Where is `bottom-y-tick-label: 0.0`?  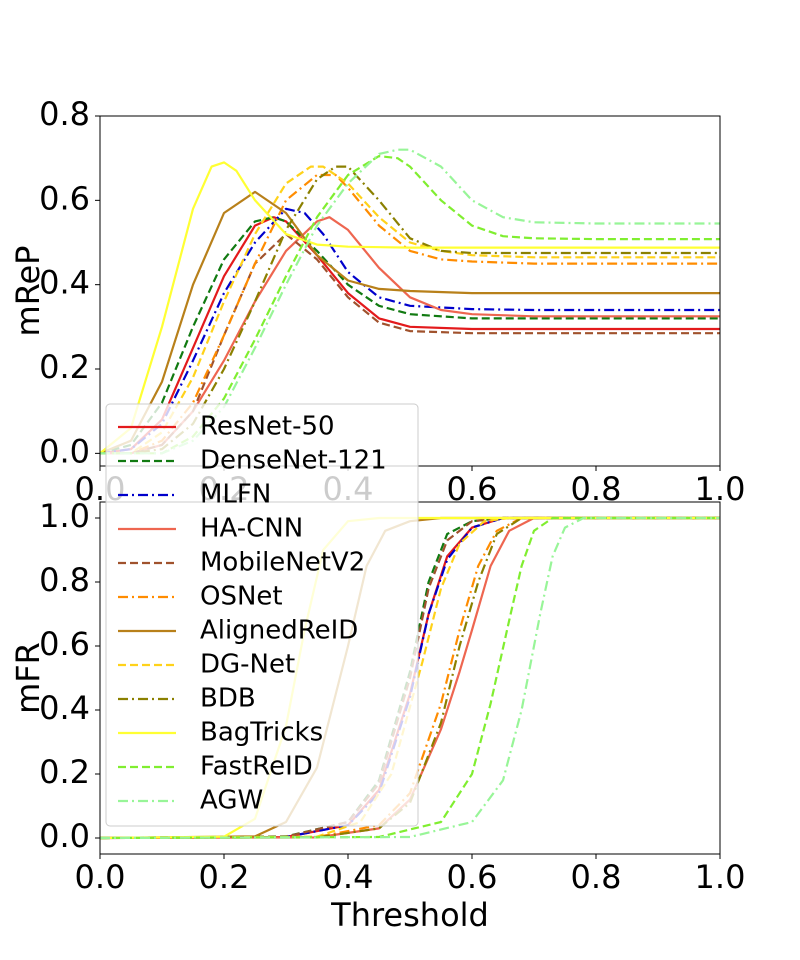 bottom-y-tick-label: 0.0 is located at coordinates (64, 836).